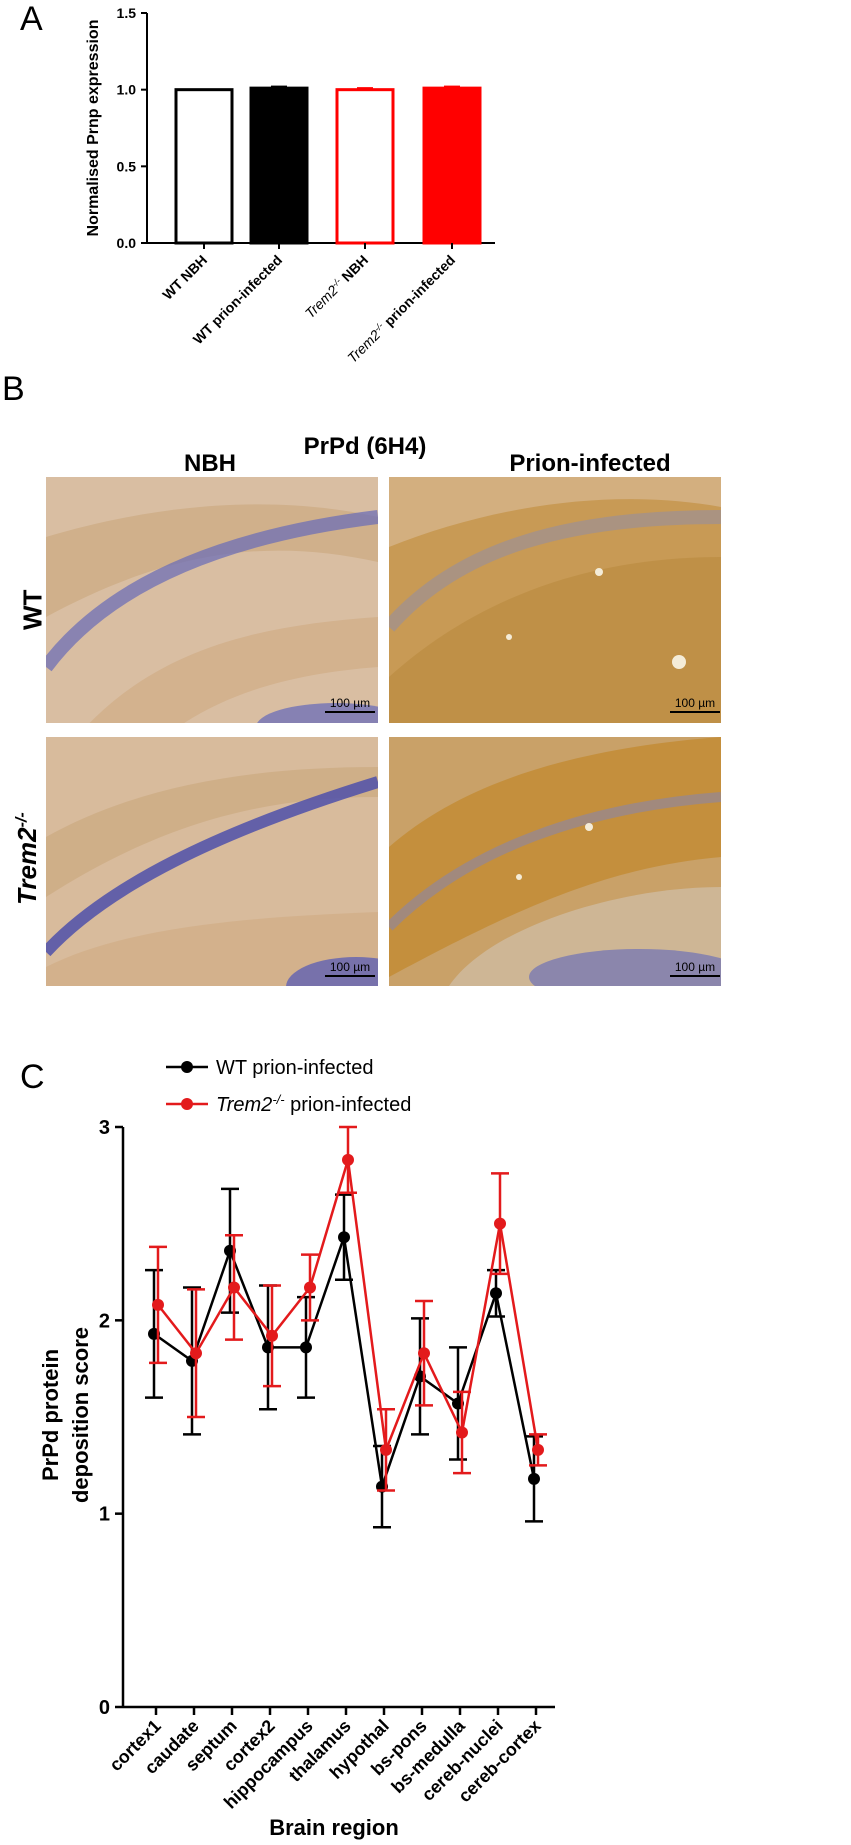 Image resolution: width=851 pixels, height=1845 pixels. I want to click on scalebar-wt-nbh-label: 100 µm, so click(350, 703).